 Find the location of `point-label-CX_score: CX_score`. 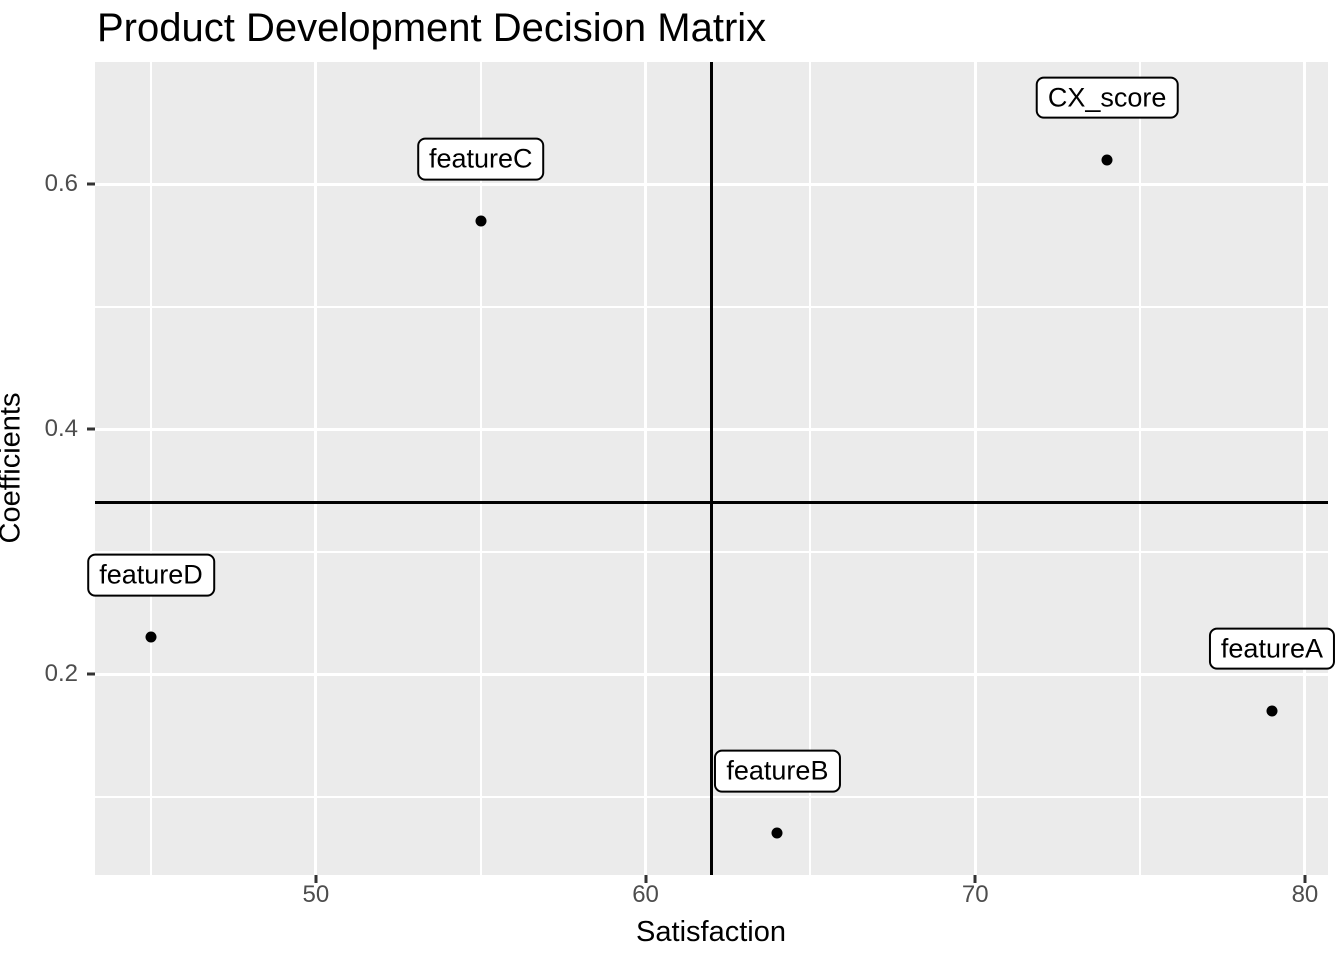

point-label-CX_score: CX_score is located at coordinates (1107, 97).